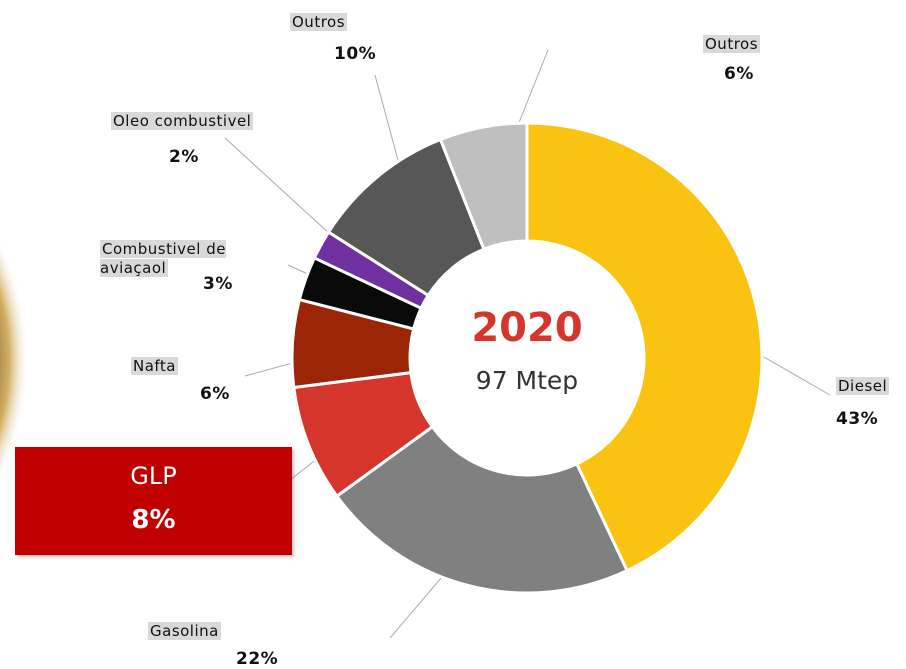 The image size is (906, 669). I want to click on category-label: Gasolina, so click(184, 631).